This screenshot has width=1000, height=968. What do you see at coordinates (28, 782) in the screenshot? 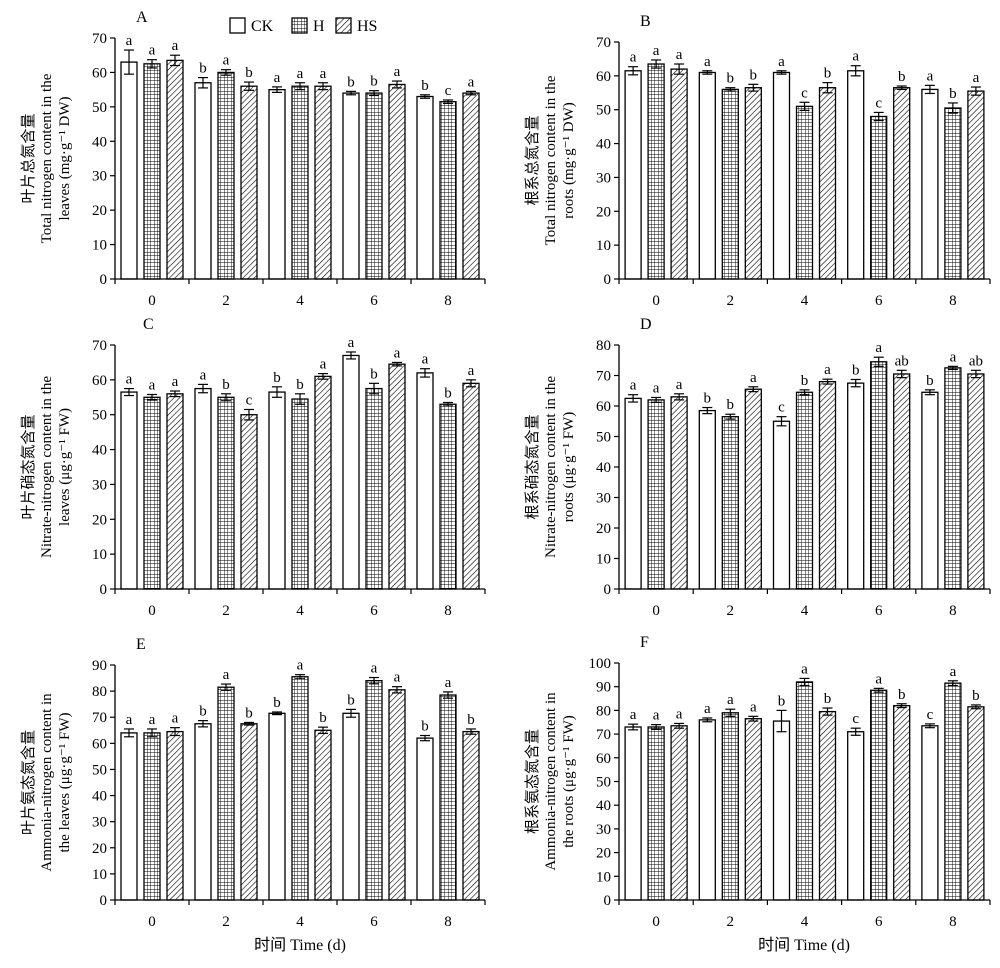
I see `y-axis-label: 叶片氨态氮含量` at bounding box center [28, 782].